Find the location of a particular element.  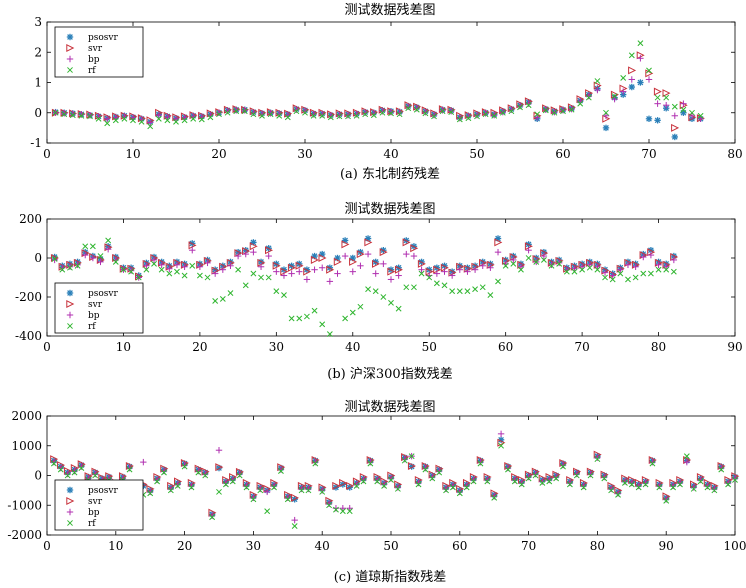

x-tick-label: 10 is located at coordinates (123, 347).